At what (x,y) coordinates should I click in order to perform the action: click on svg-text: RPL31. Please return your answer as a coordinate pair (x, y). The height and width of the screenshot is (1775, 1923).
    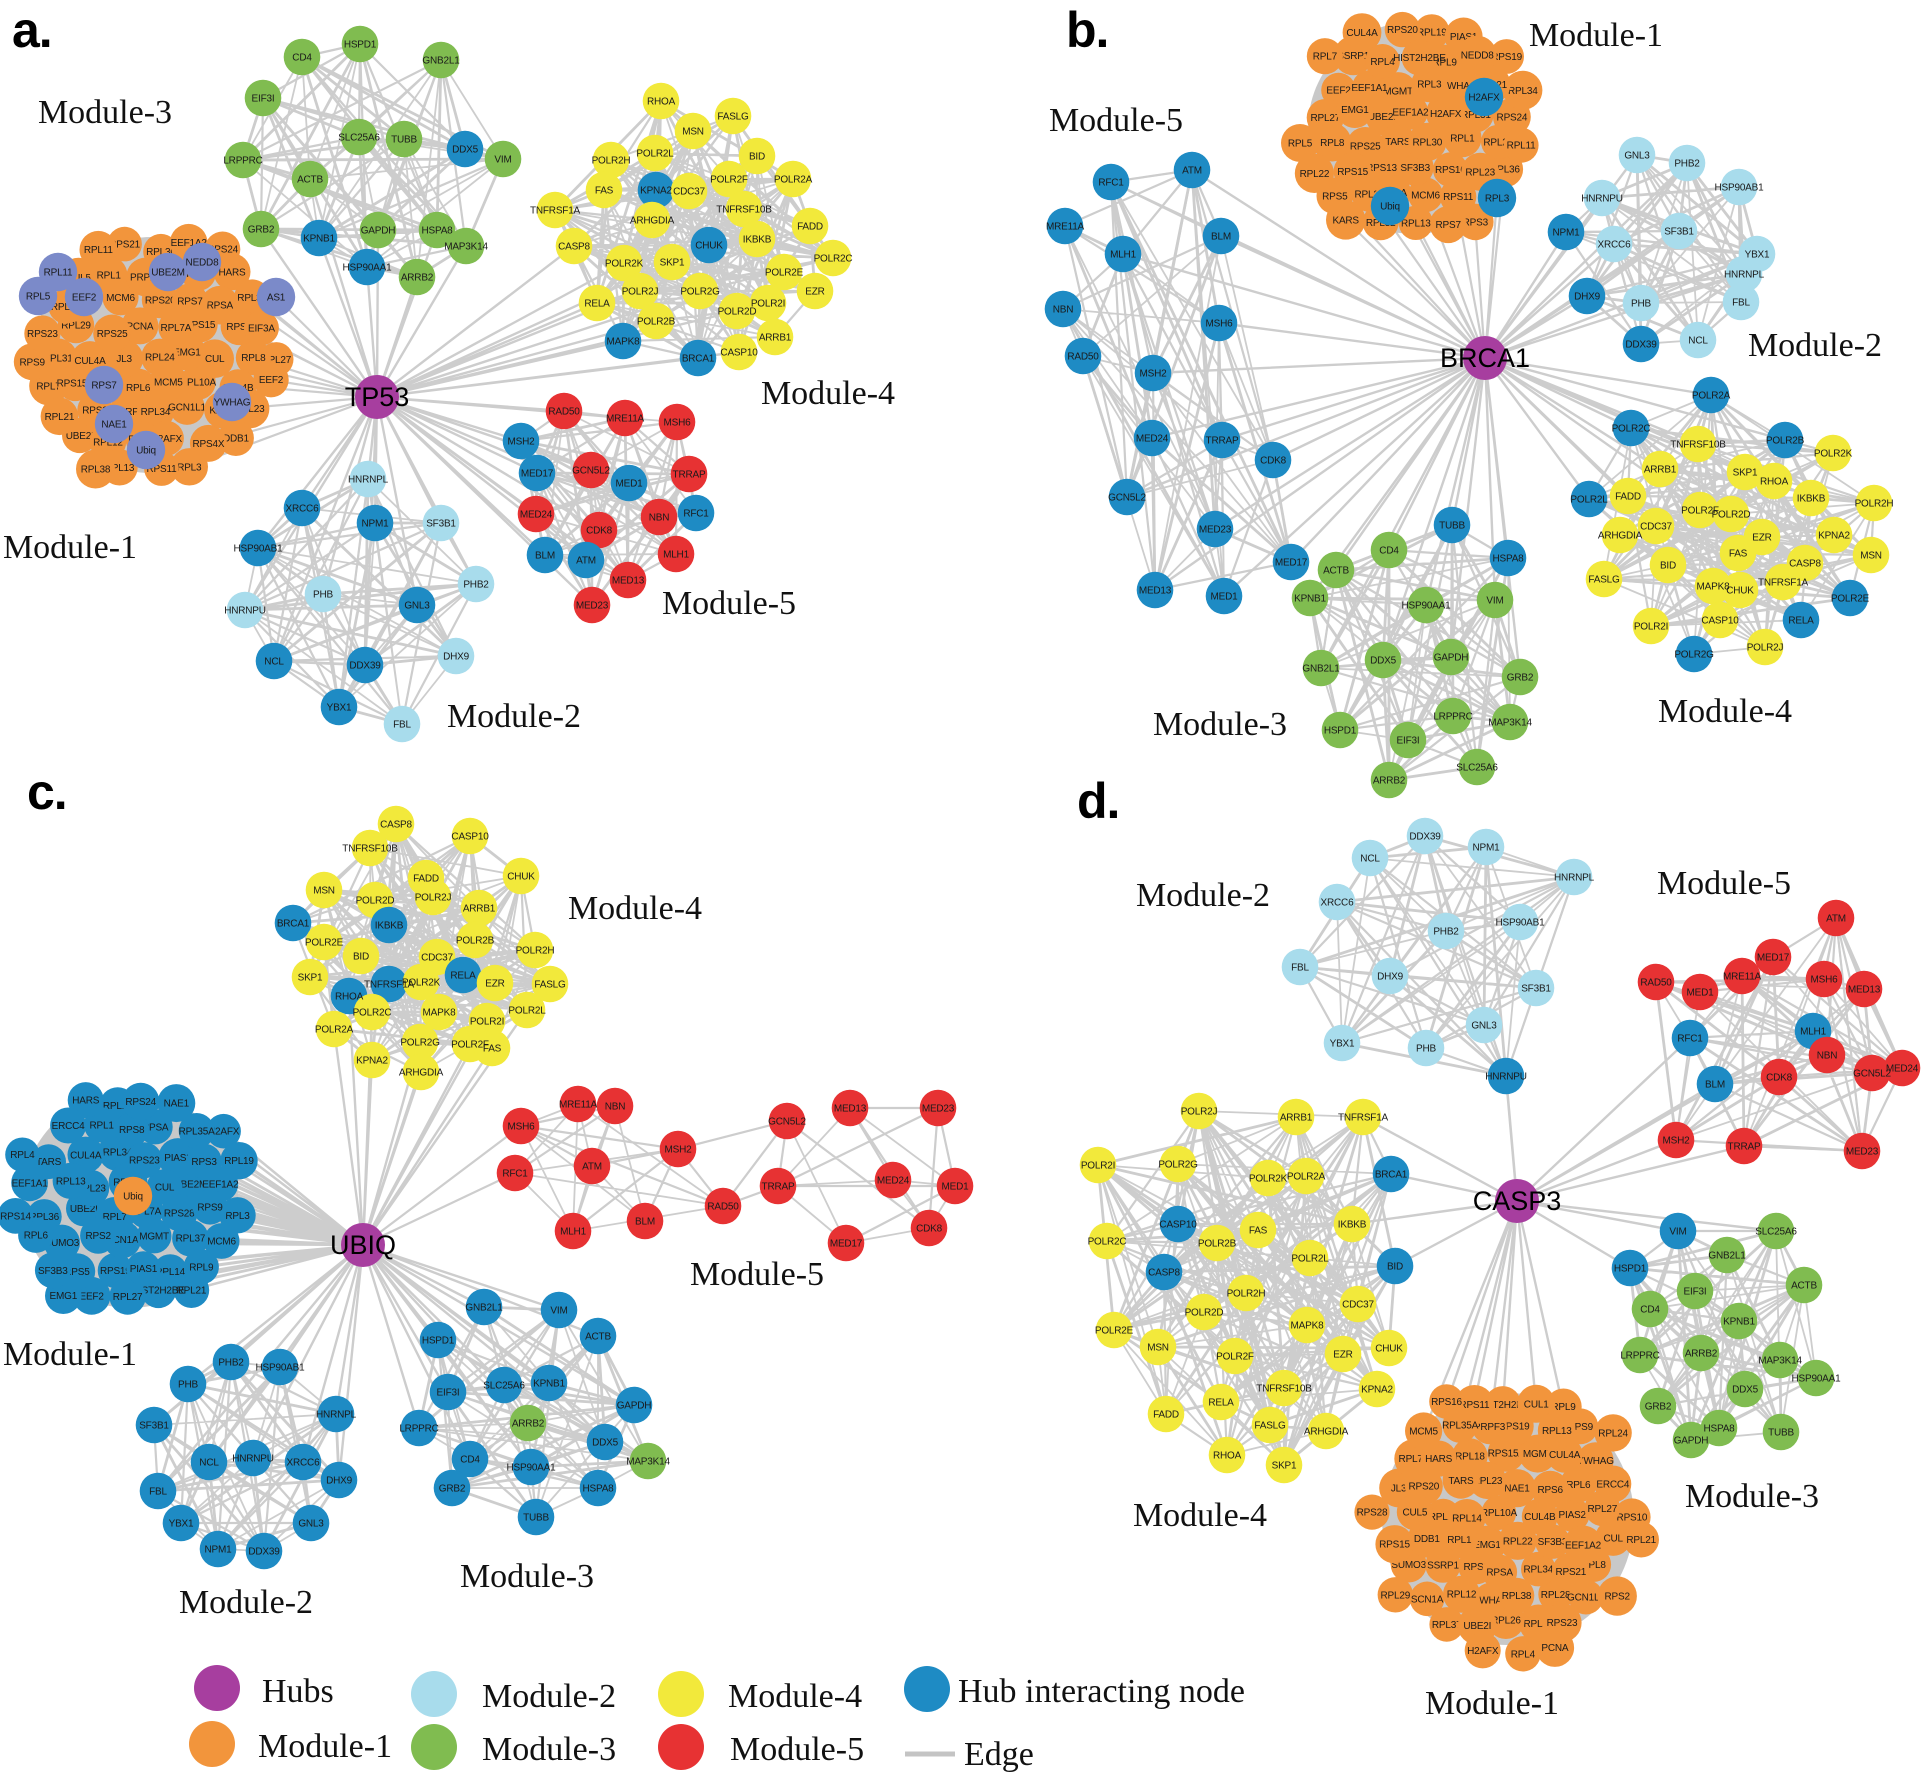
    Looking at the image, I should click on (58, 359).